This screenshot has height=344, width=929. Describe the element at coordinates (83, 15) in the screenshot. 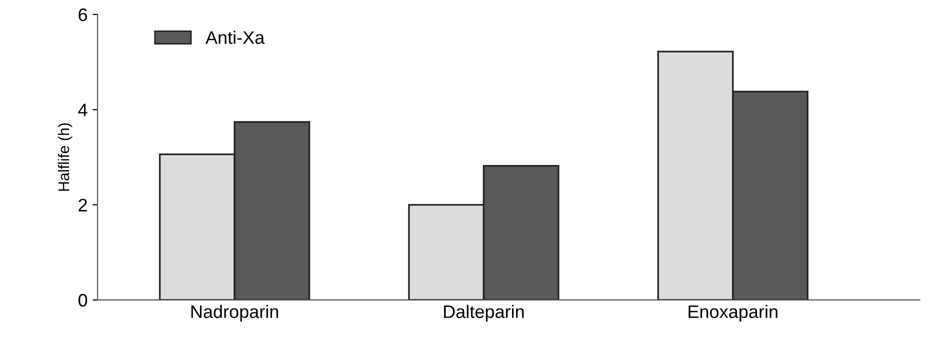

I see `y-tick-label: 6` at that location.